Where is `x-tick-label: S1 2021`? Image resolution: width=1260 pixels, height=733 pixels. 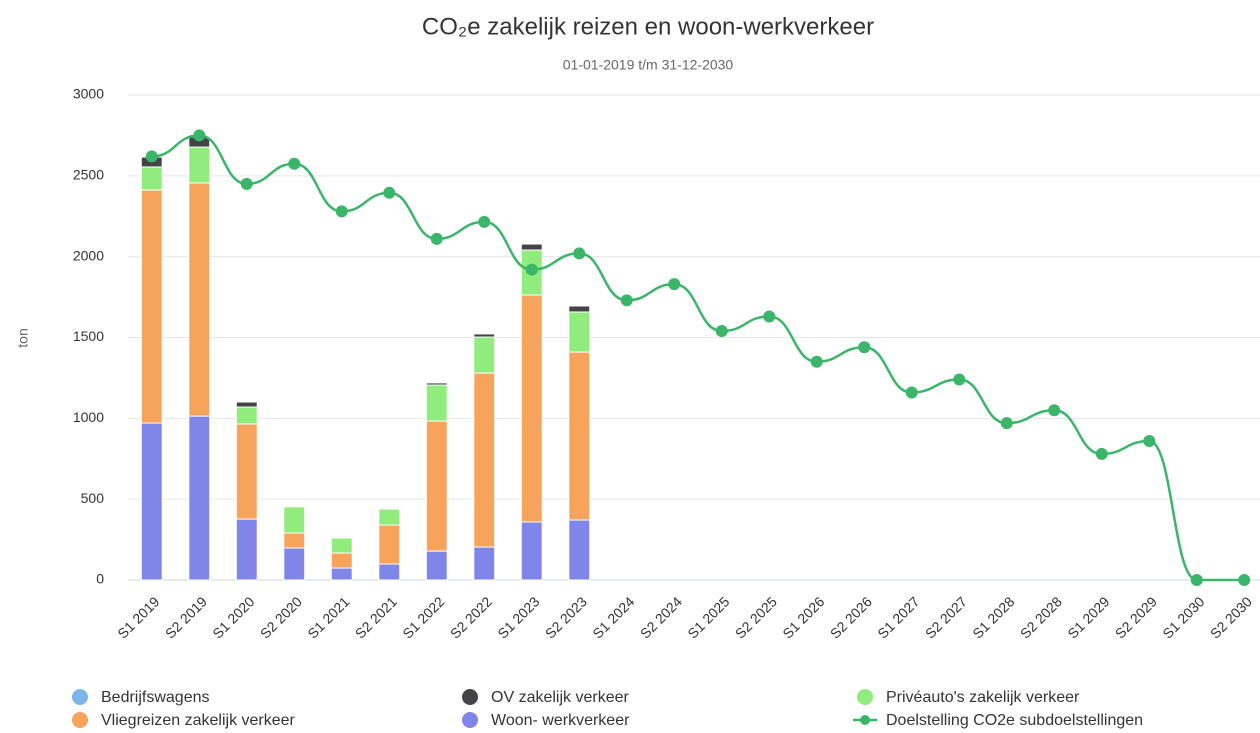
x-tick-label: S1 2021 is located at coordinates (328, 617).